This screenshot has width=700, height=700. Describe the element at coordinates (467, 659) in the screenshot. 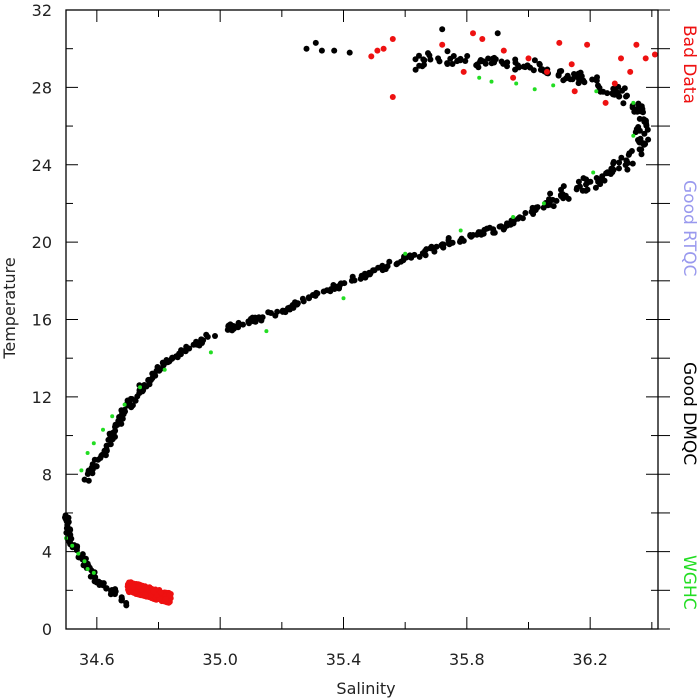

I see `x-tick-label: 35.8` at that location.